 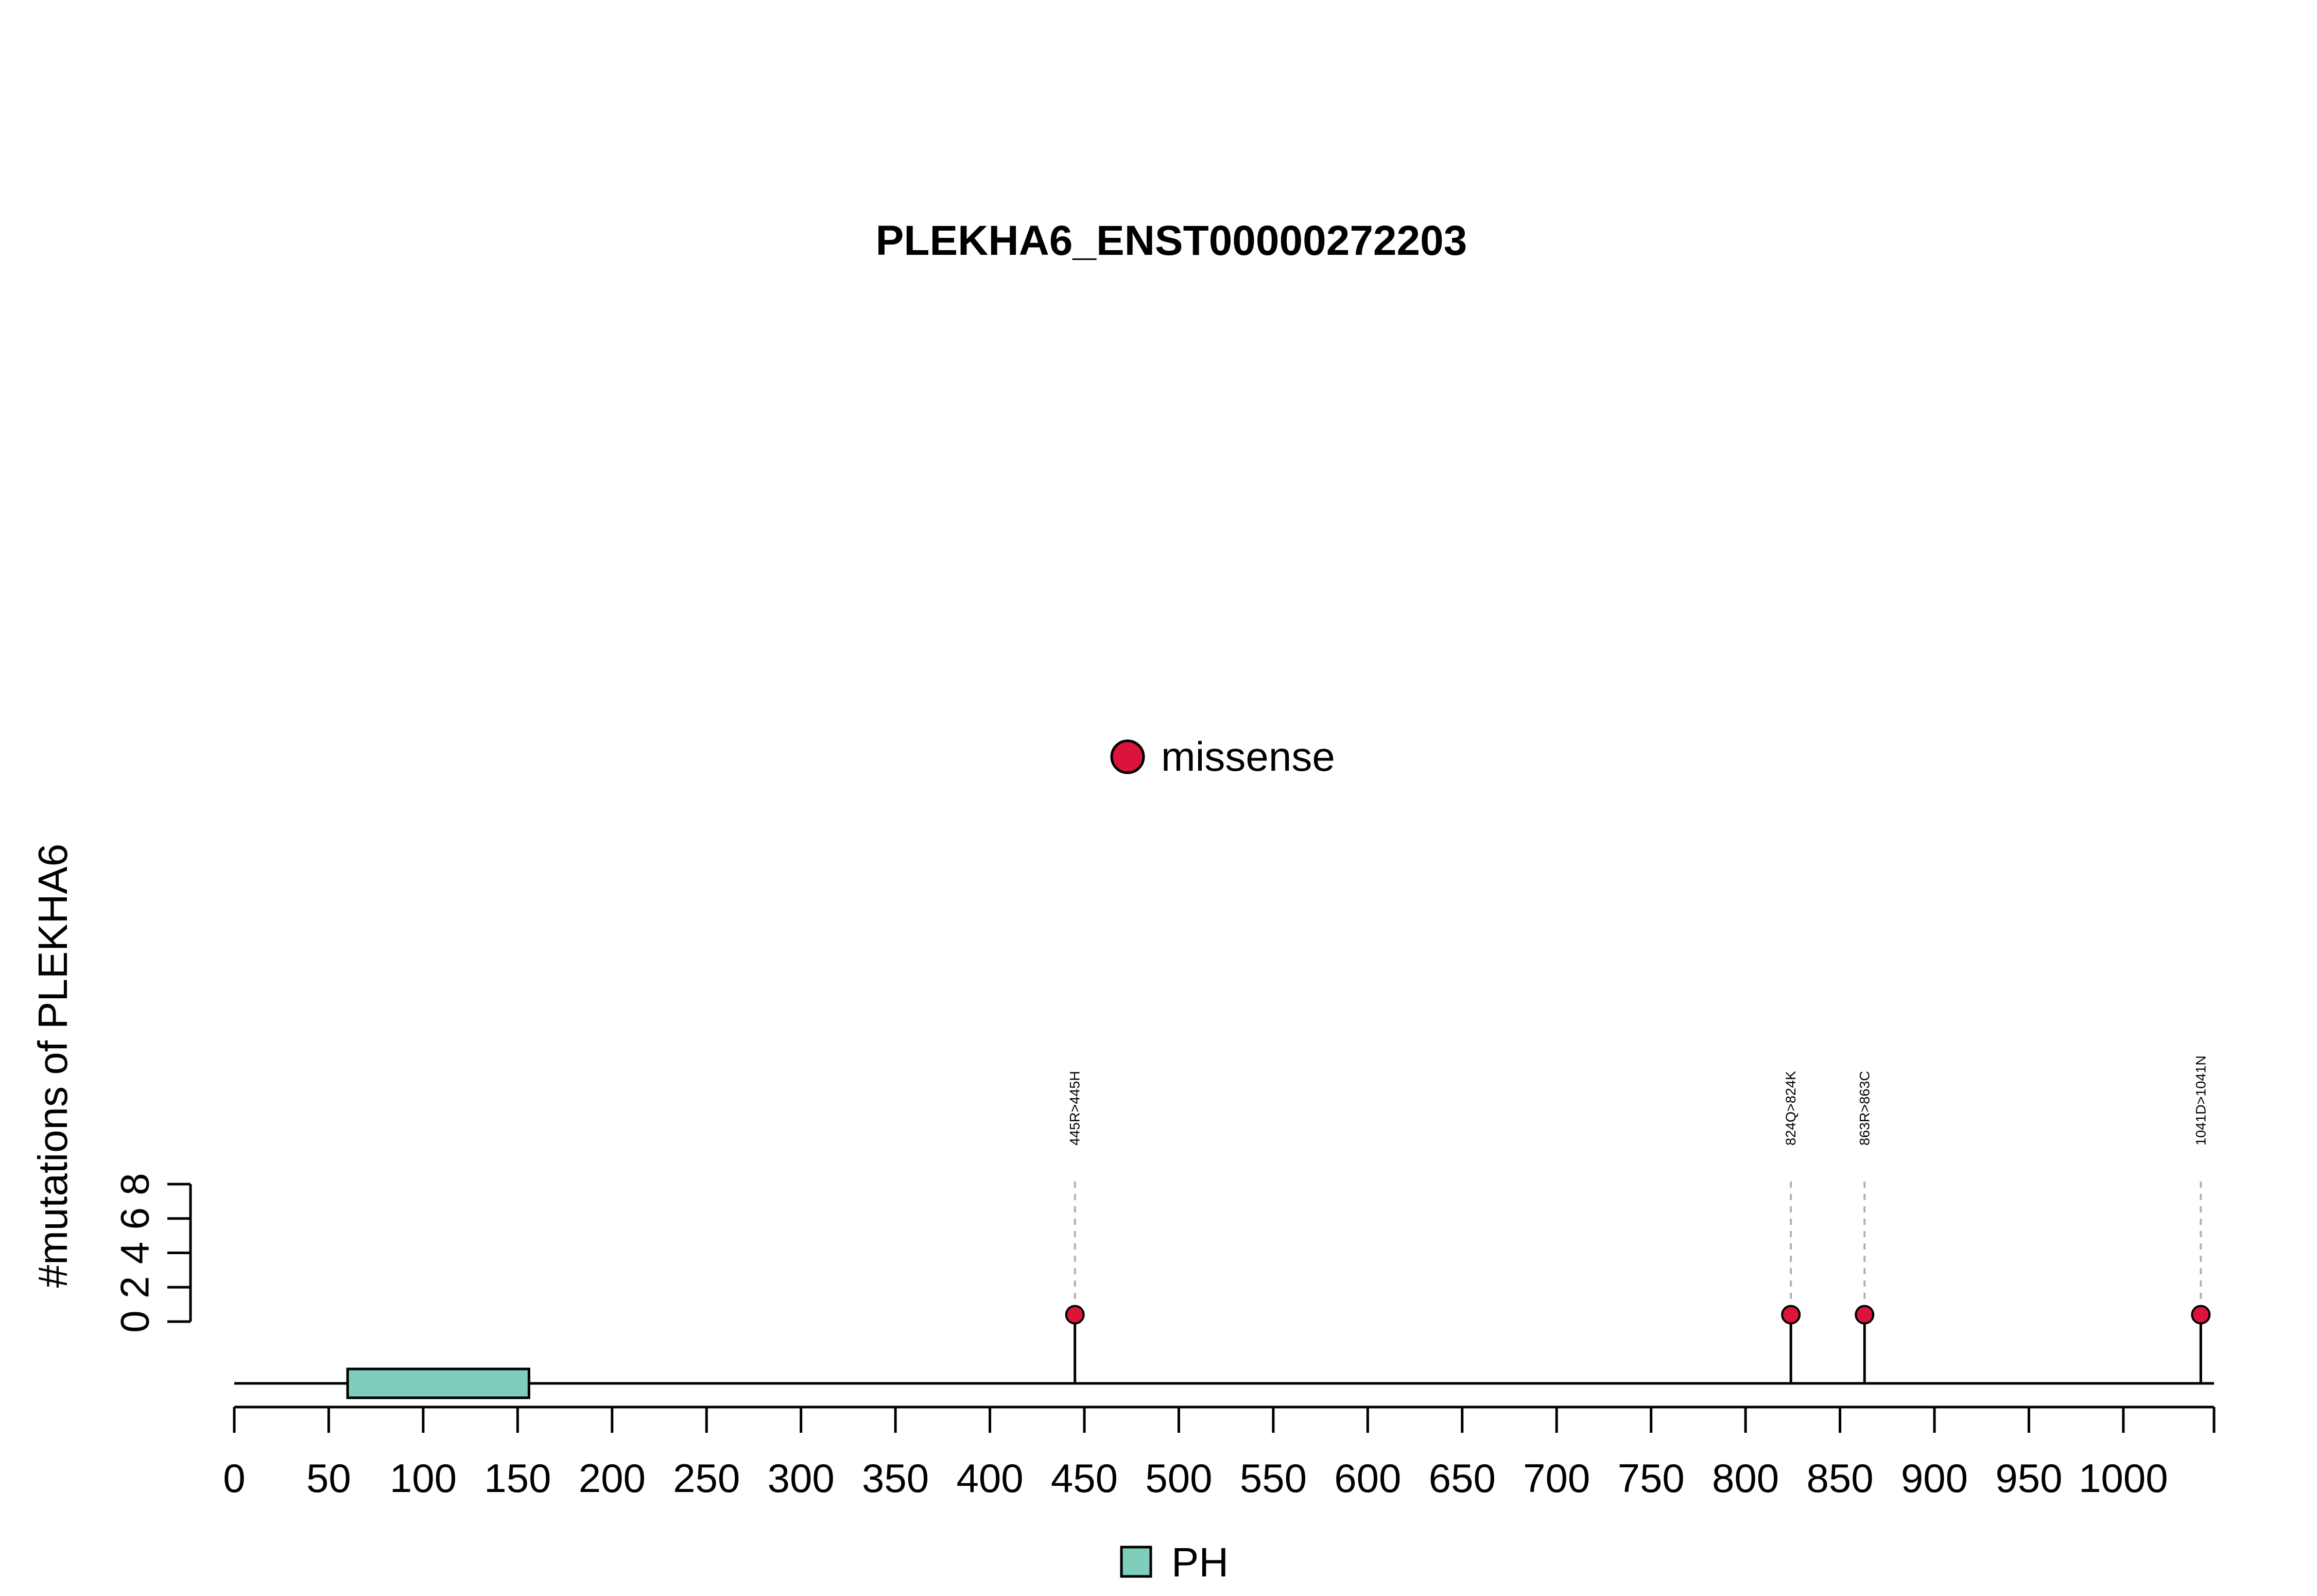 What do you see at coordinates (2123, 1478) in the screenshot?
I see `x-tick-label: 1000` at bounding box center [2123, 1478].